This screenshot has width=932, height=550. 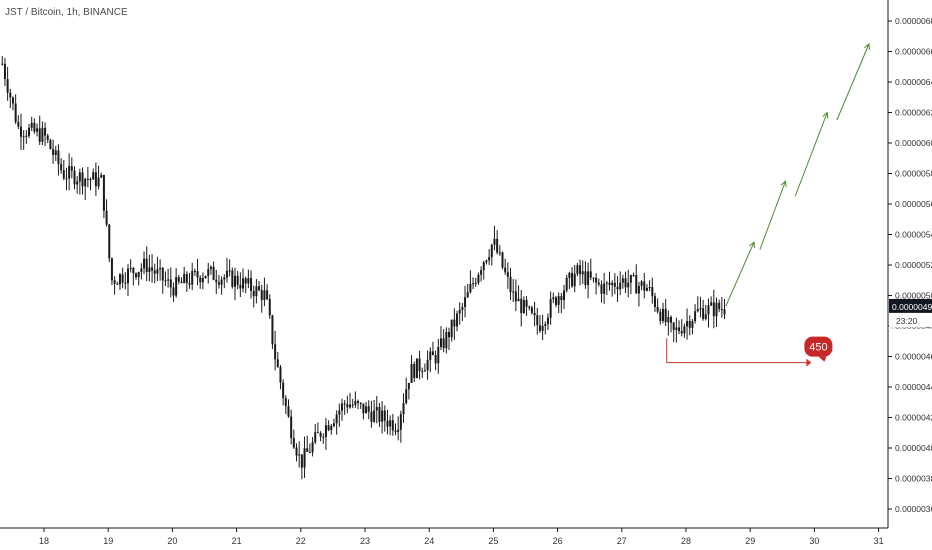 What do you see at coordinates (818, 348) in the screenshot?
I see `target-badge-label: 450` at bounding box center [818, 348].